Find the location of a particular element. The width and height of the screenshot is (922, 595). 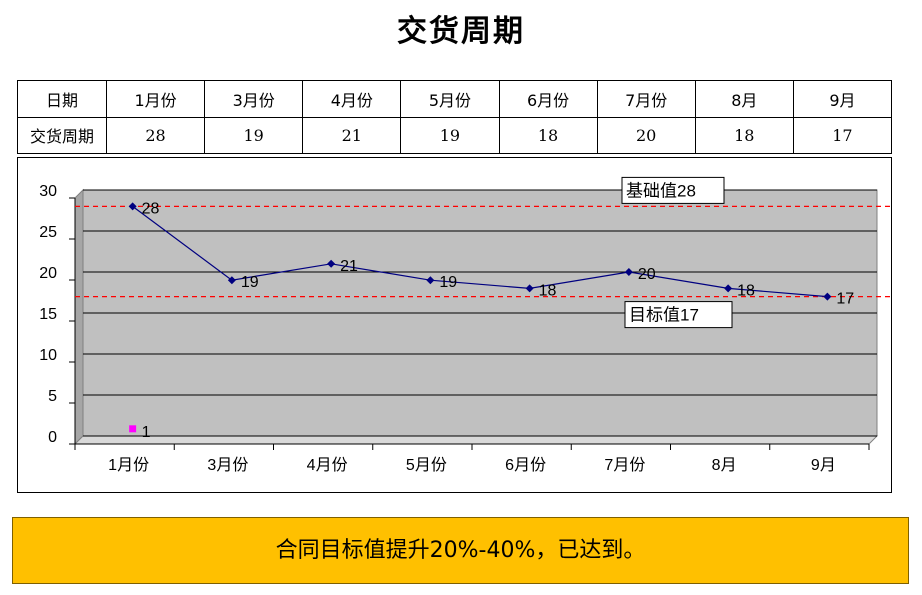

series-line is located at coordinates (480, 251).